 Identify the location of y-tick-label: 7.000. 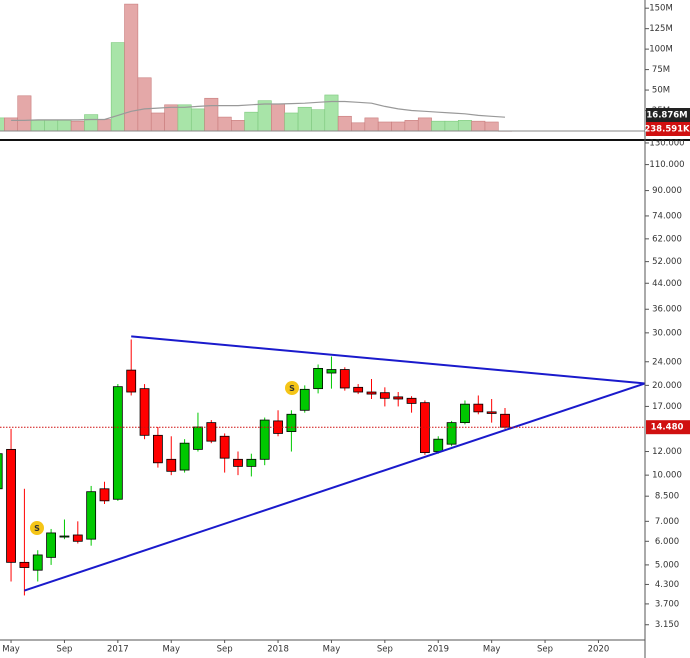
(667, 522).